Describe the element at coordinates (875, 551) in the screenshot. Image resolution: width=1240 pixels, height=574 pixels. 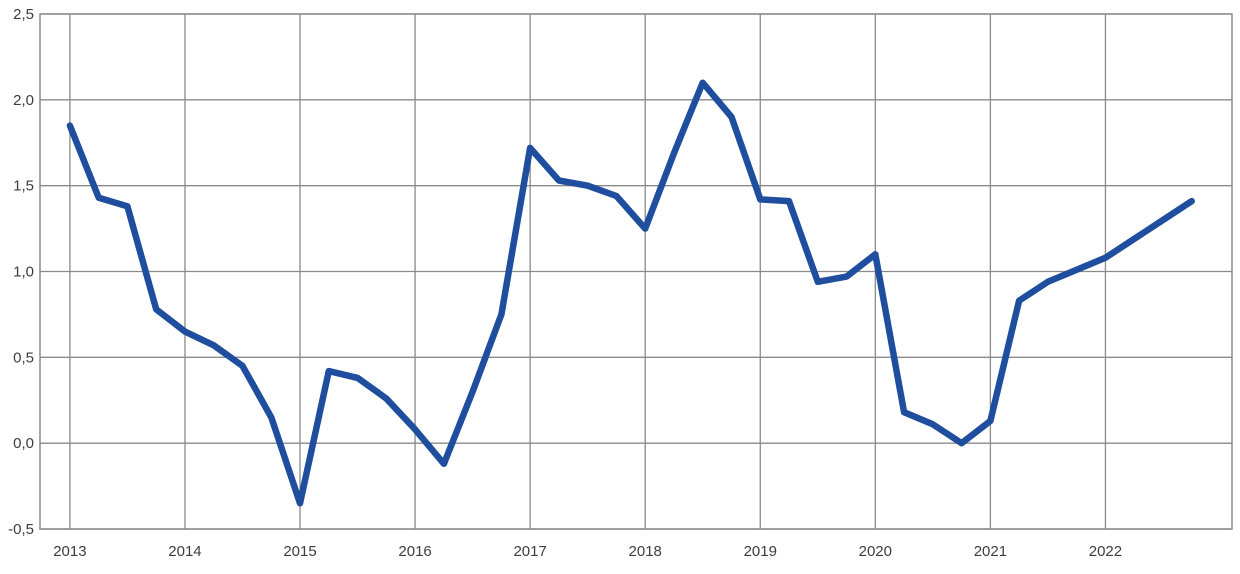
I see `x-tick-label: 2020` at that location.